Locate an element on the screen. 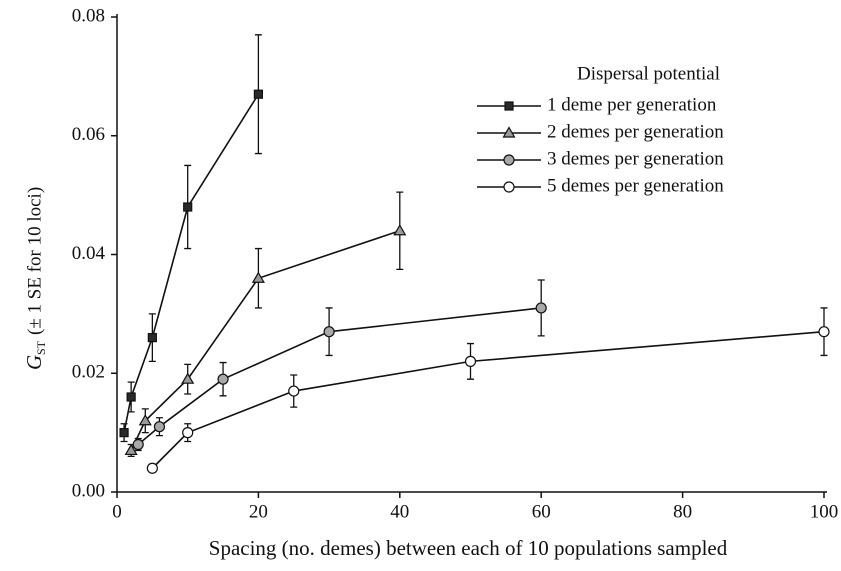 The height and width of the screenshot is (571, 841). y-tick-label: 0.04 is located at coordinates (89, 253).